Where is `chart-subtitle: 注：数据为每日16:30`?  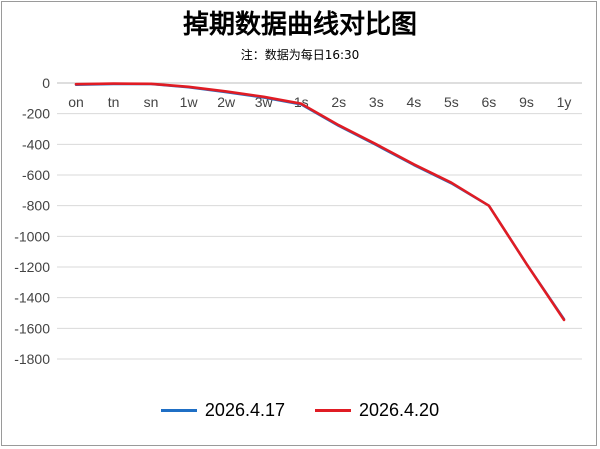 chart-subtitle: 注：数据为每日16:30 is located at coordinates (300, 55).